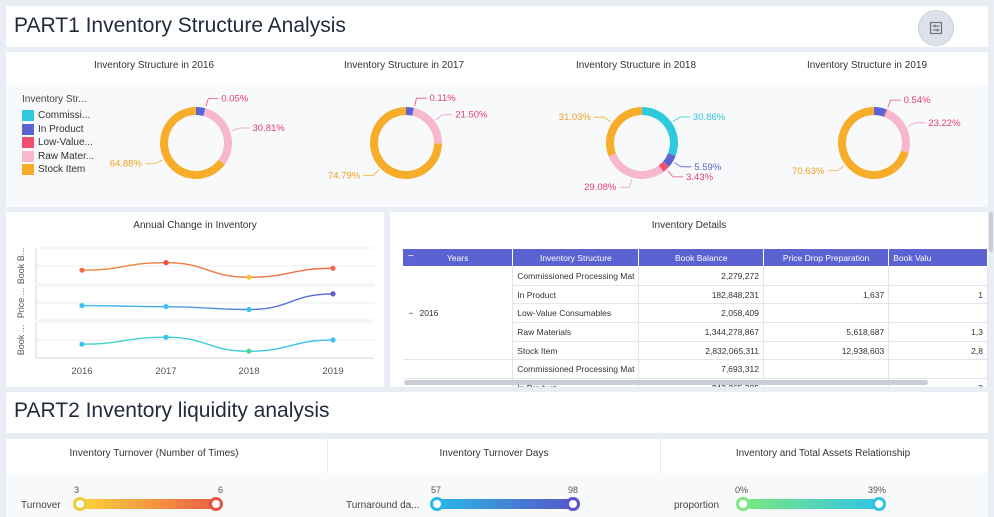 The height and width of the screenshot is (517, 994). What do you see at coordinates (573, 490) in the screenshot?
I see `turnaround-max: 98` at bounding box center [573, 490].